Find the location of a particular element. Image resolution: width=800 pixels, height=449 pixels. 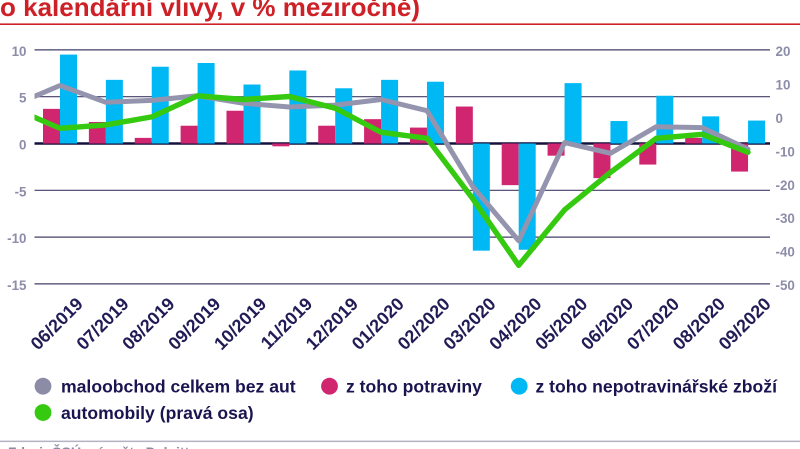

svg-text: Zdroj: ČSÚ, výpočty Deloitte is located at coordinates (102, 446).